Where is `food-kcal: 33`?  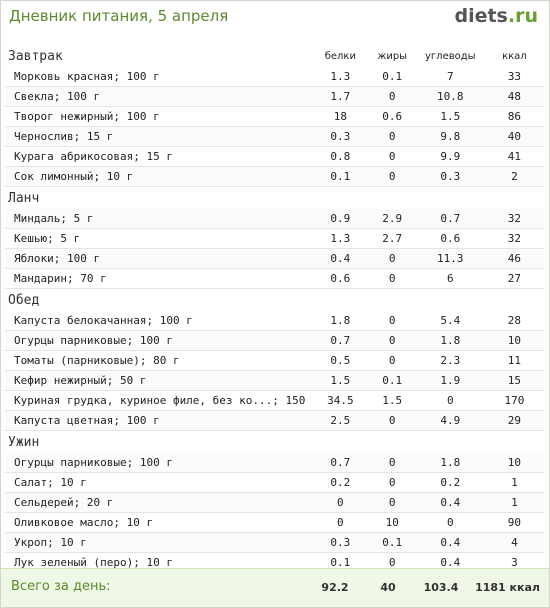
food-kcal: 33 is located at coordinates (514, 77).